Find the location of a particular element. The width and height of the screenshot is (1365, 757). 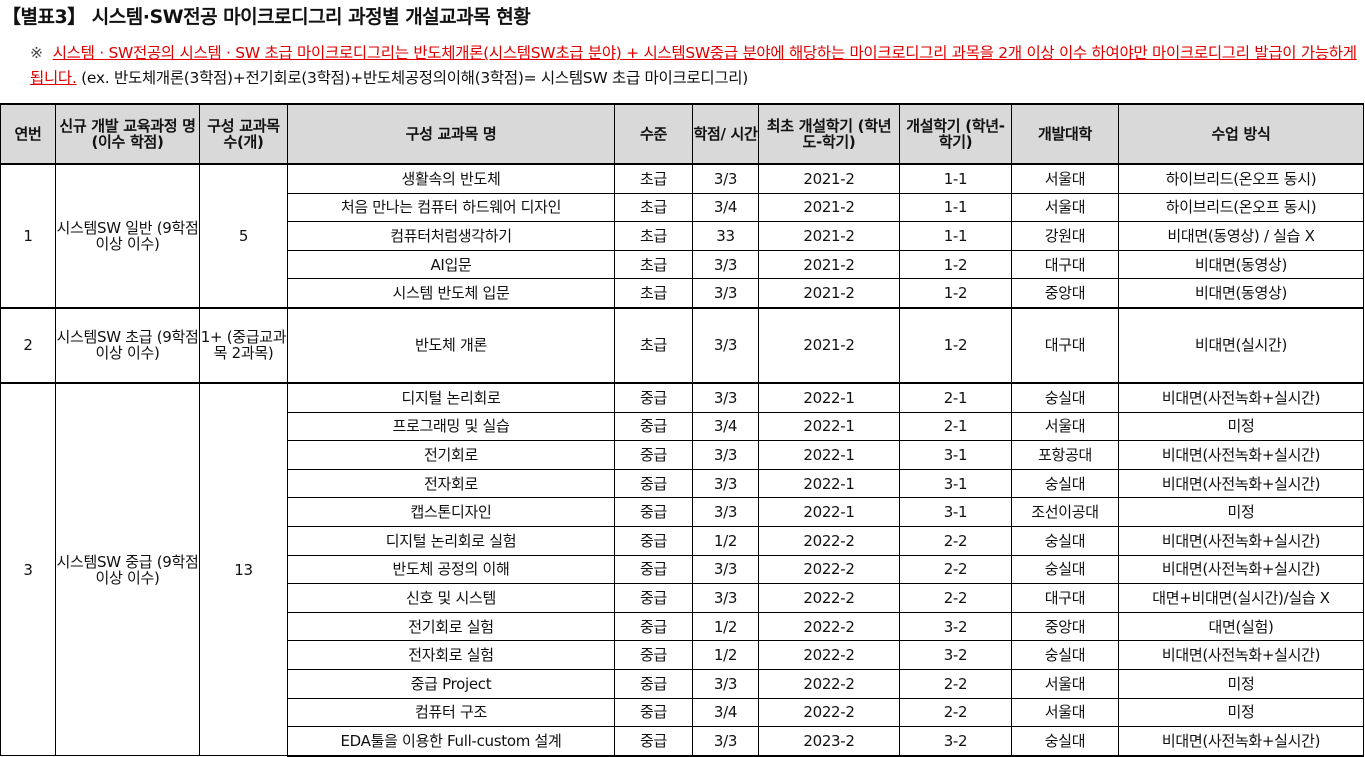

table-row: 전기회로 실험 중급 1/2 2022-2 3-2 중앙대 대면(실험) is located at coordinates (682, 626).